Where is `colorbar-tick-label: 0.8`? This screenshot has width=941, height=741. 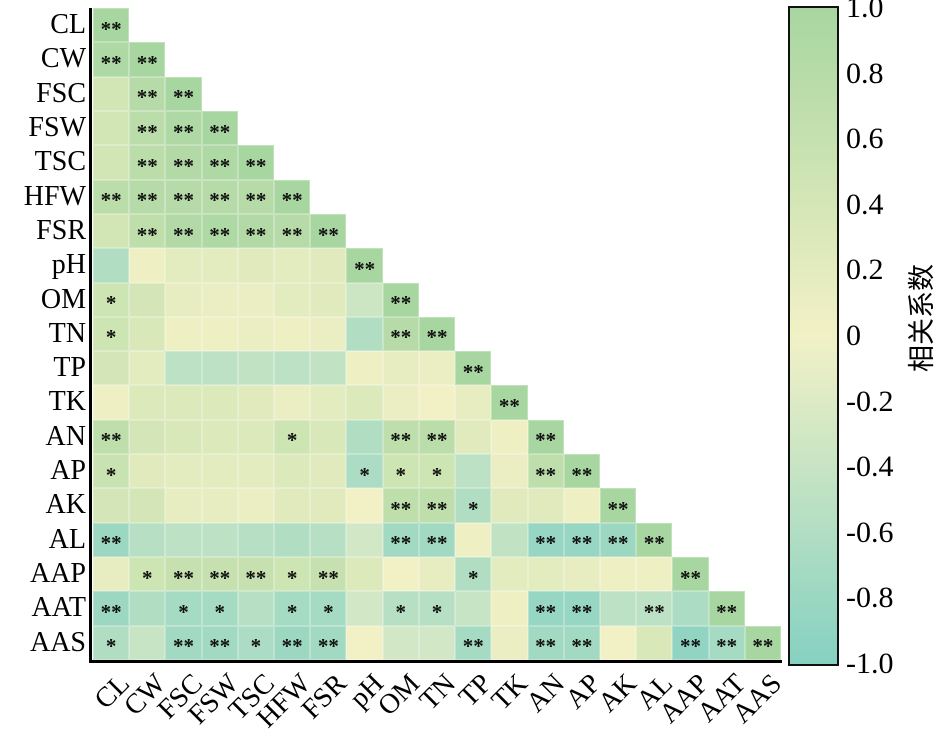
colorbar-tick-label: 0.8 is located at coordinates (865, 73).